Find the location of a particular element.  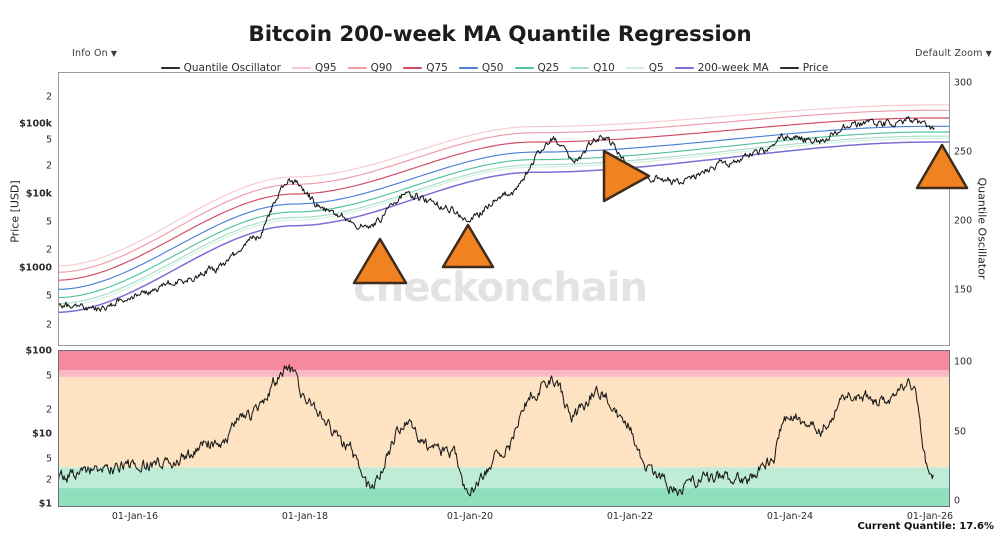

oscillator-band-overflow-bottom is located at coordinates (504, 504).